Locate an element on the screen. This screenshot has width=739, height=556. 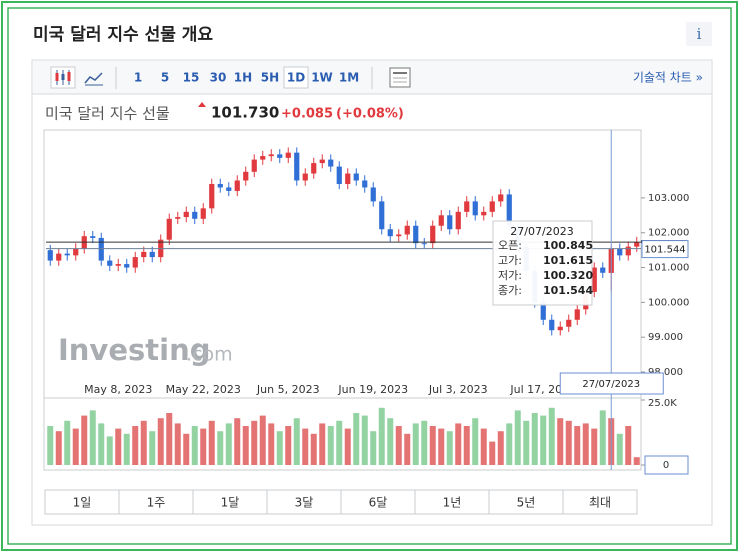
tooltip-value: 100.845 is located at coordinates (568, 245).